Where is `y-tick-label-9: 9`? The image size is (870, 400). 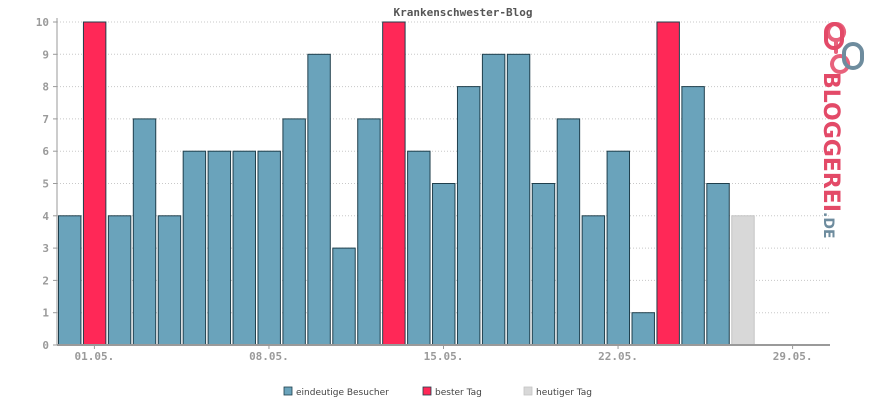
y-tick-label-9: 9 is located at coordinates (45, 54).